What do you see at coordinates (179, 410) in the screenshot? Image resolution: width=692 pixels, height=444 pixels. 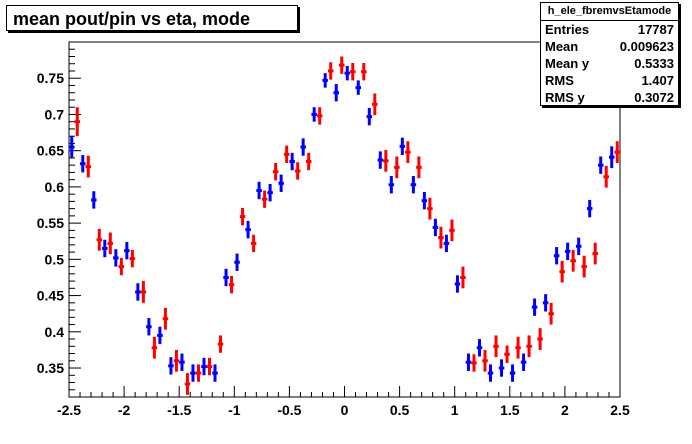 I see `x-tick-label: -1.5` at bounding box center [179, 410].